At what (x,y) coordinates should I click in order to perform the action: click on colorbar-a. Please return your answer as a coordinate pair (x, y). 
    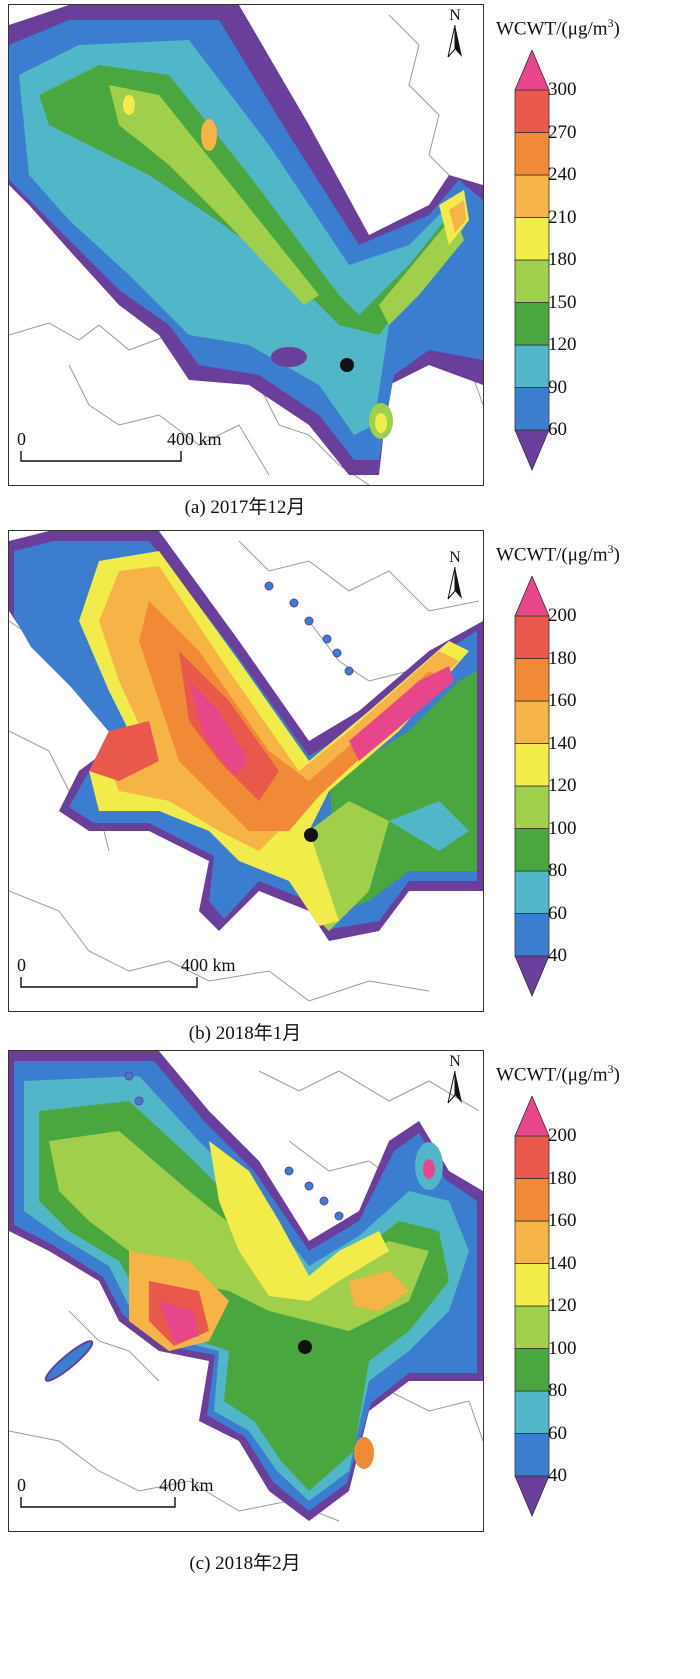
    Looking at the image, I should click on (532, 261).